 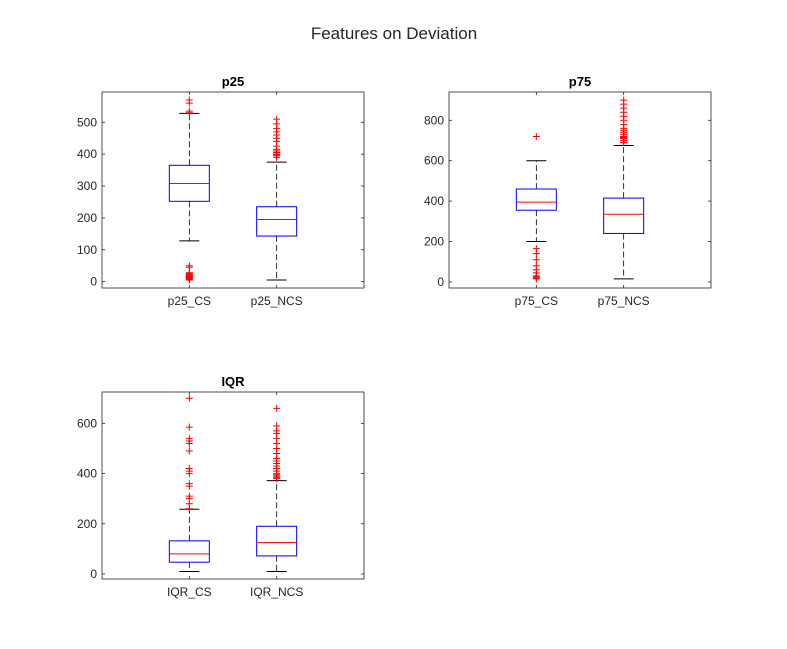 I want to click on subplot-p75: p75 0 200 400 600 800 p75_CS p75_NCS, so click(x=568, y=191).